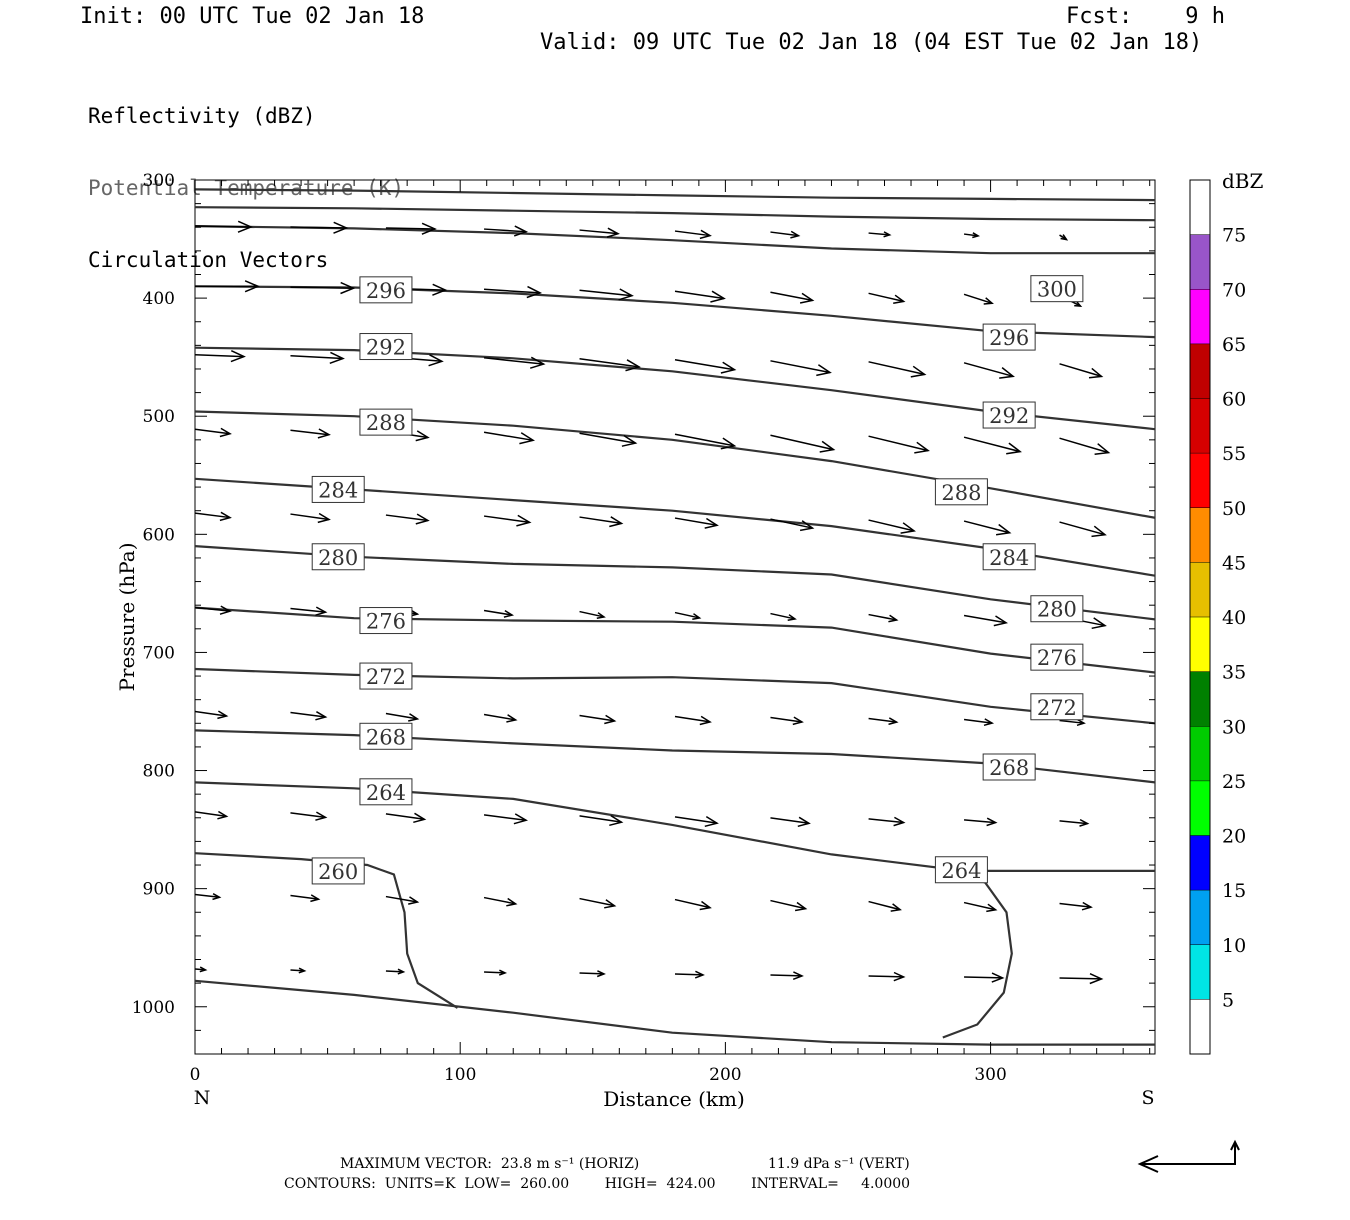  I want to click on contour-label: 296, so click(386, 290).